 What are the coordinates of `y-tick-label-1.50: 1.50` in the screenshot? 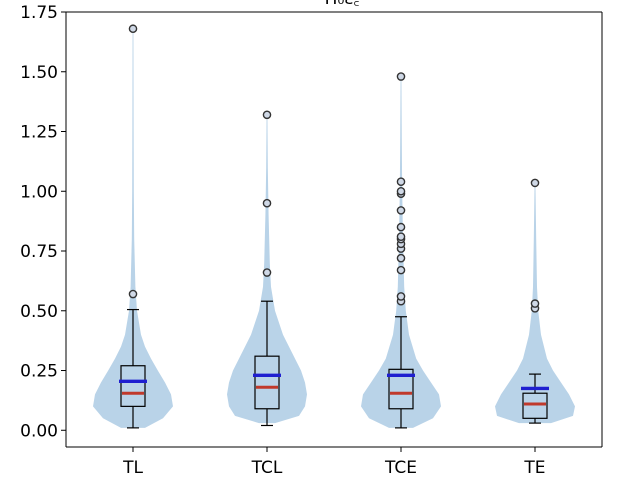 It's located at (39, 73).